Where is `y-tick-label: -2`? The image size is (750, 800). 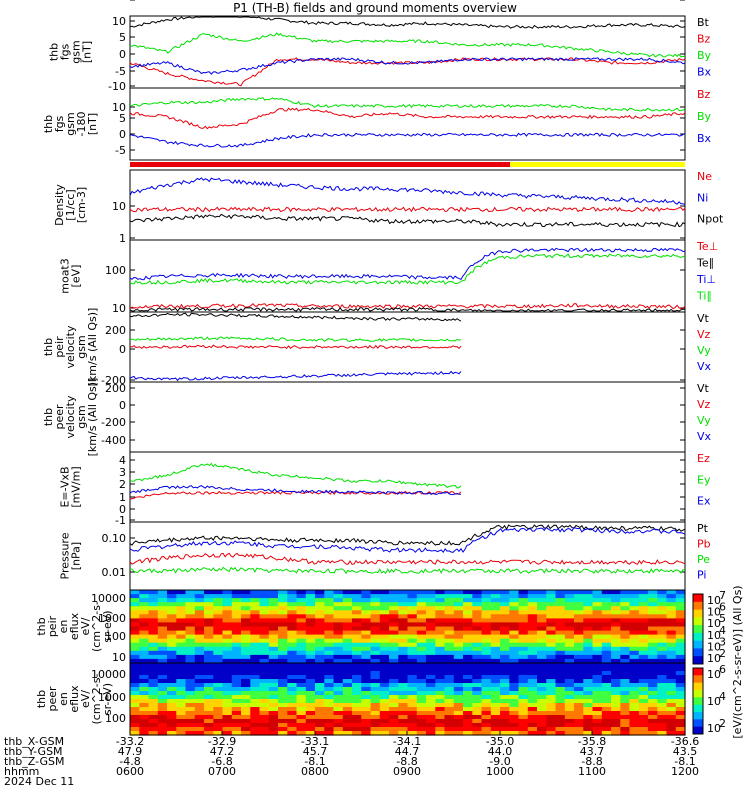 y-tick-label: -2 is located at coordinates (120, 1).